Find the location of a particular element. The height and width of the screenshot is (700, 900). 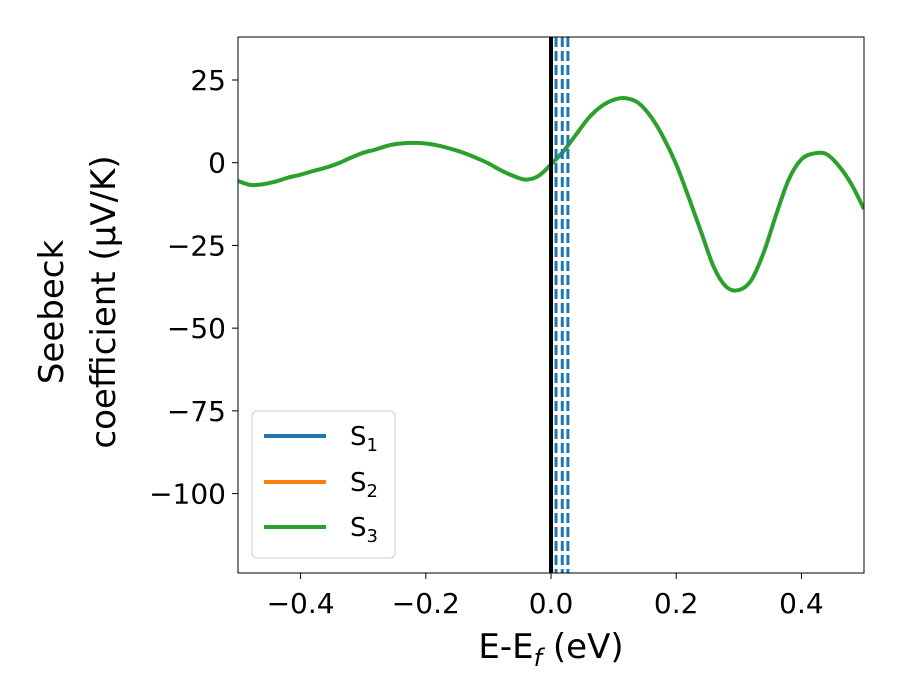

x-axis-title: E-Ef (eV) is located at coordinates (550, 649).